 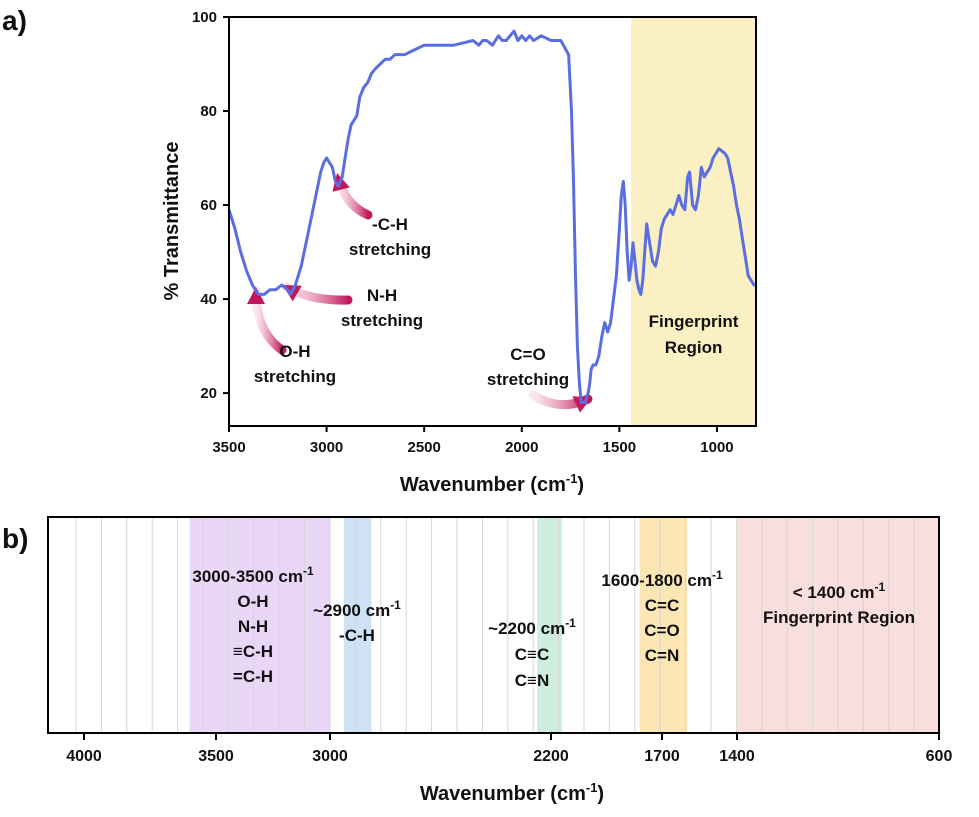 What do you see at coordinates (834, 592) in the screenshot?
I see `band-label-text: < 1400 cm` at bounding box center [834, 592].